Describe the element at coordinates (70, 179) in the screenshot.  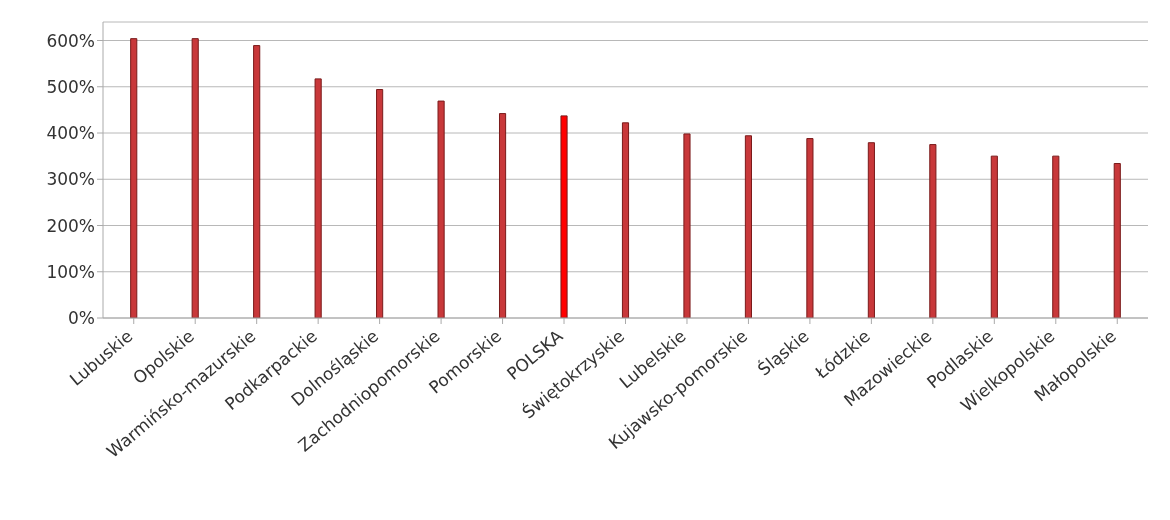
I see `y-tick-label: 300%` at that location.